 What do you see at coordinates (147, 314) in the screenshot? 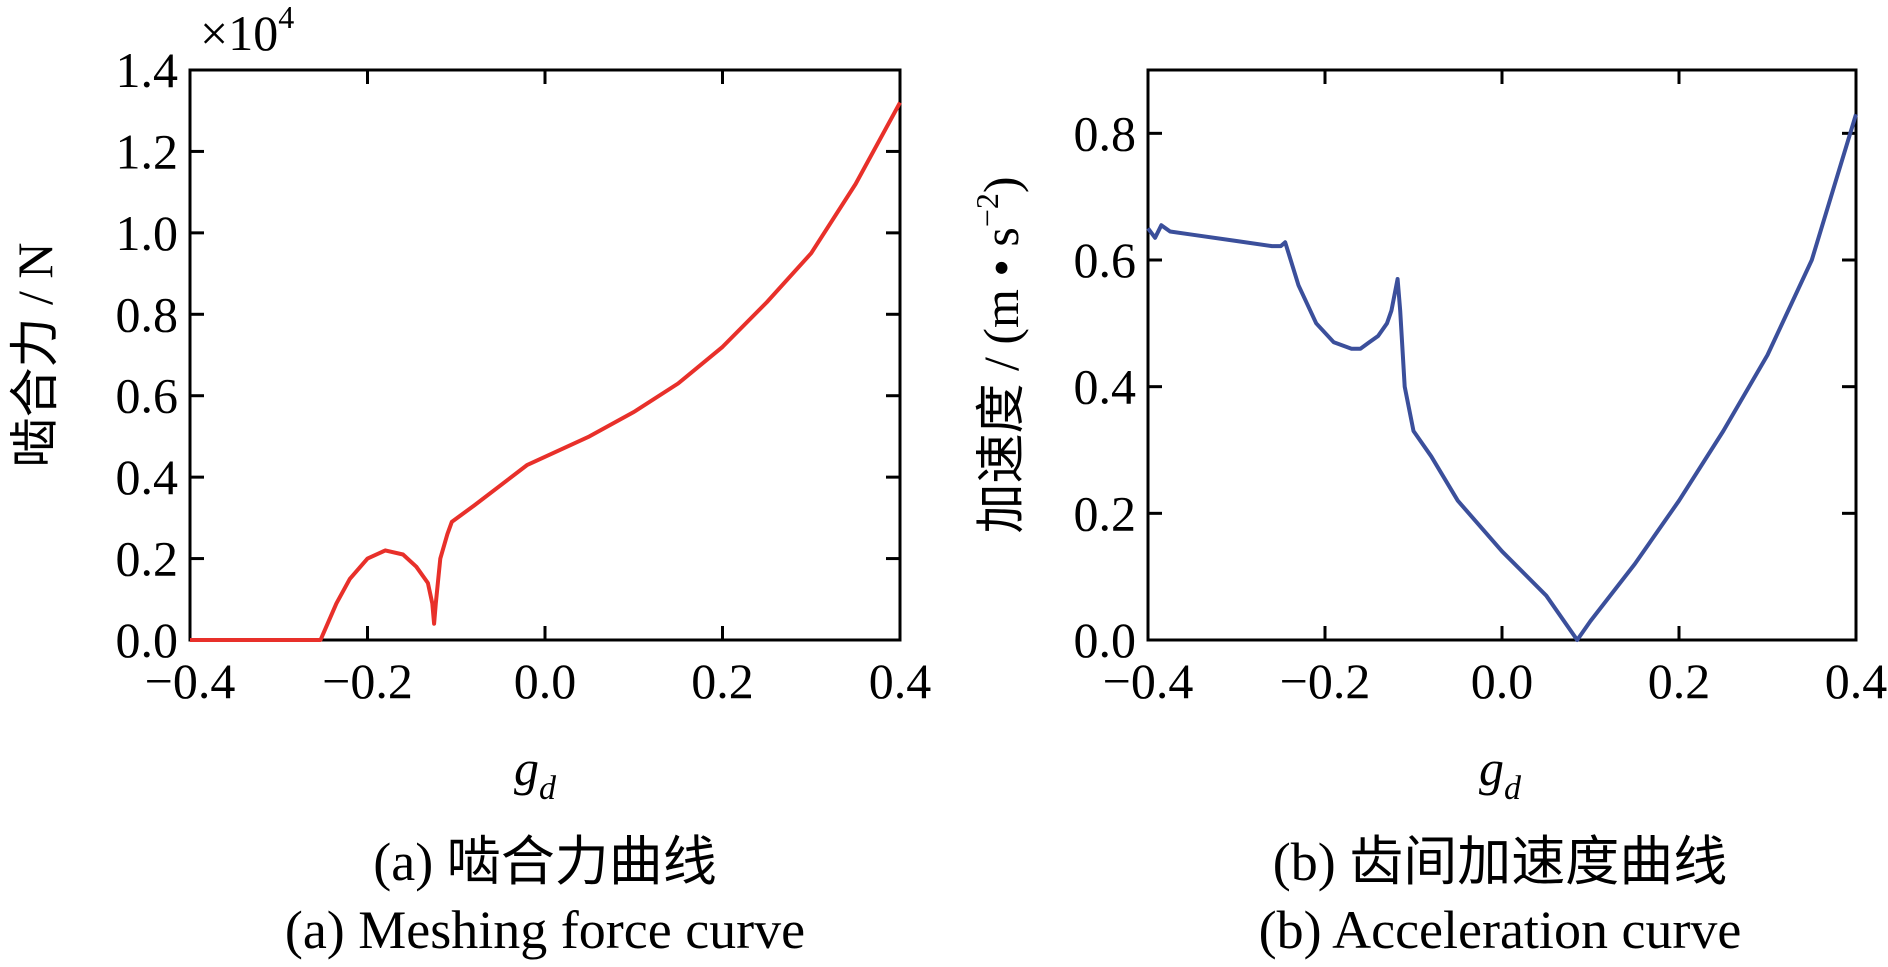
I see `chart-a-y-tick-label: 0.8` at bounding box center [147, 314].